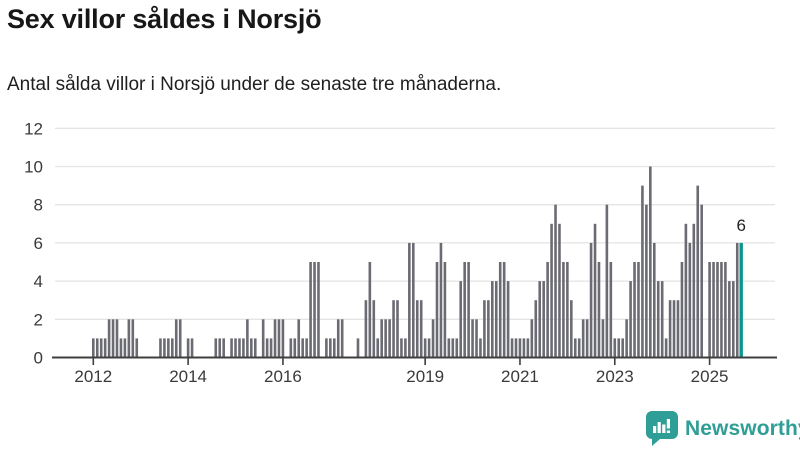  Describe the element at coordinates (520, 376) in the screenshot. I see `x-axis-label-2021: 2021` at that location.